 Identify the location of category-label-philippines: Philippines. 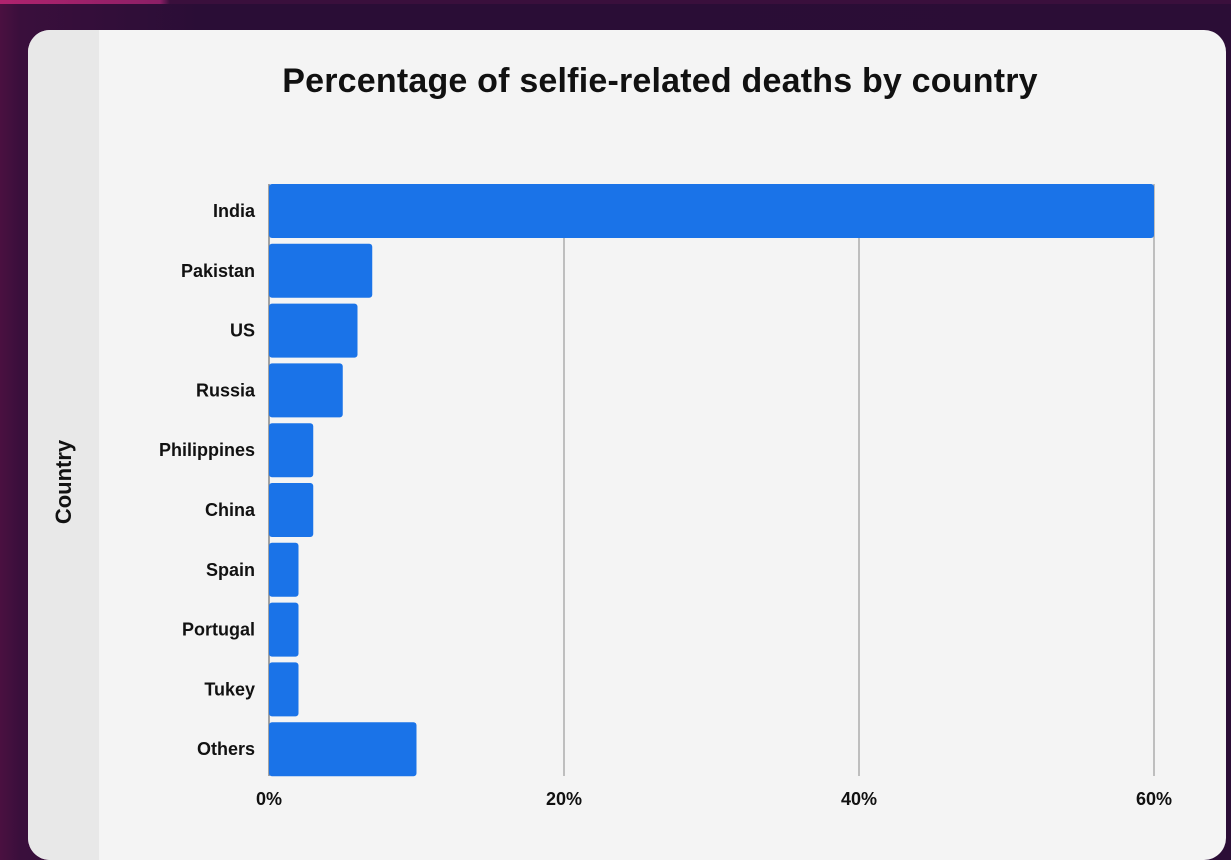
(207, 450).